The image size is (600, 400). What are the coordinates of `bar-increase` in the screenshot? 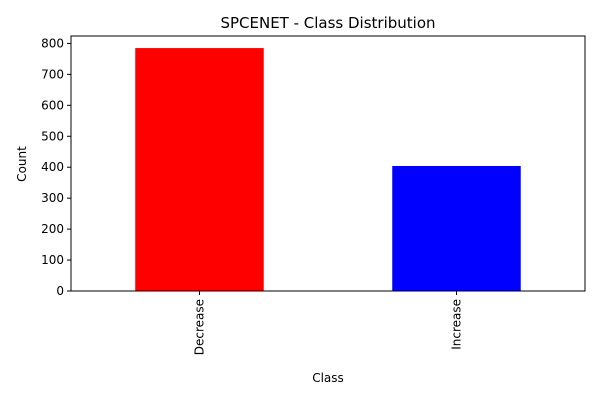 It's located at (456, 228).